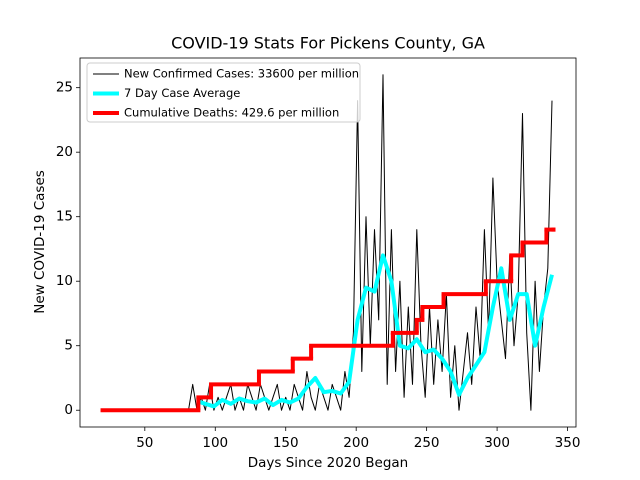  What do you see at coordinates (286, 443) in the screenshot?
I see `x-tick-label: 150` at bounding box center [286, 443].